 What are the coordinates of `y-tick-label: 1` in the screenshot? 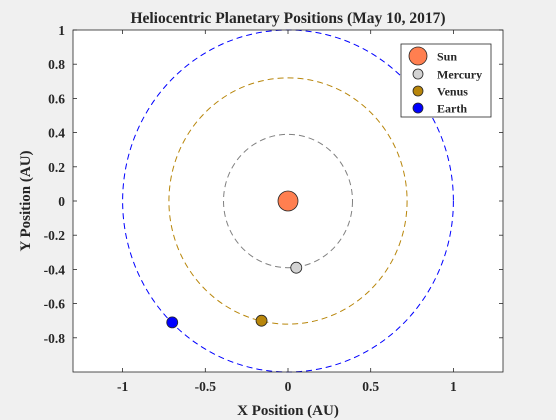 It's located at (61, 30).